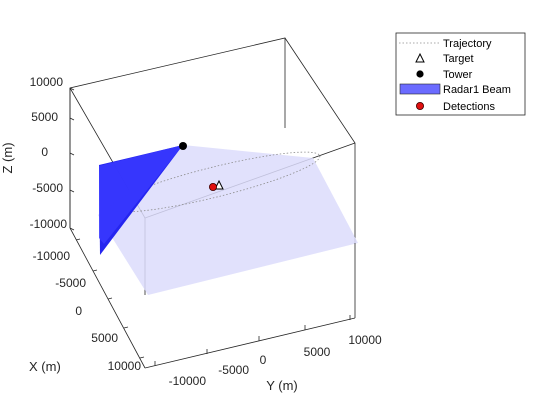  What do you see at coordinates (183, 146) in the screenshot?
I see `tower-marker` at bounding box center [183, 146].